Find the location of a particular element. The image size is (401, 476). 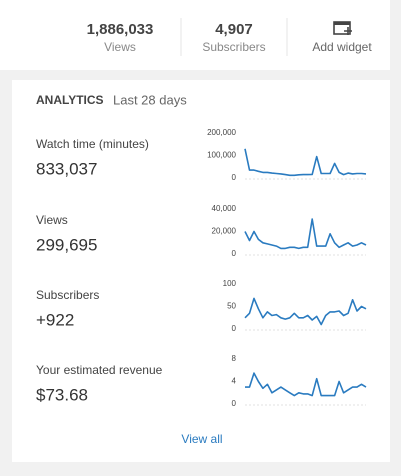

y-tick-label: 100 is located at coordinates (230, 283).